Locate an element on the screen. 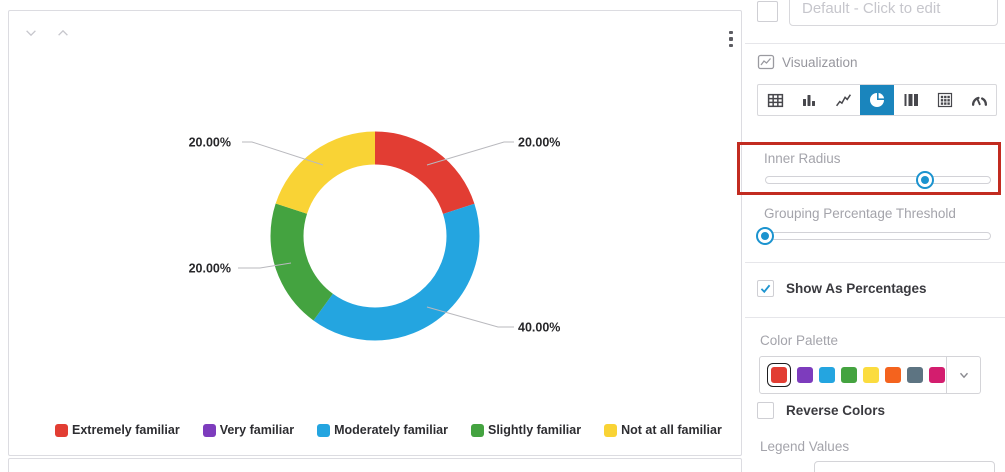 The width and height of the screenshot is (1005, 472). show-as-percentages-label: Show As Percentages is located at coordinates (856, 288).